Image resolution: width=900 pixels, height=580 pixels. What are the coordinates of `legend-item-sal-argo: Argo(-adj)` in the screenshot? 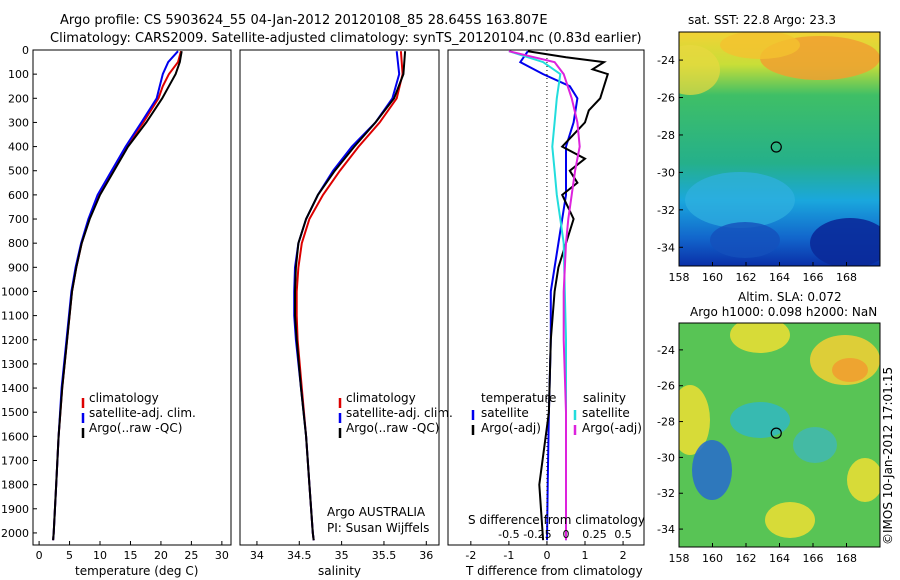 It's located at (612, 428).